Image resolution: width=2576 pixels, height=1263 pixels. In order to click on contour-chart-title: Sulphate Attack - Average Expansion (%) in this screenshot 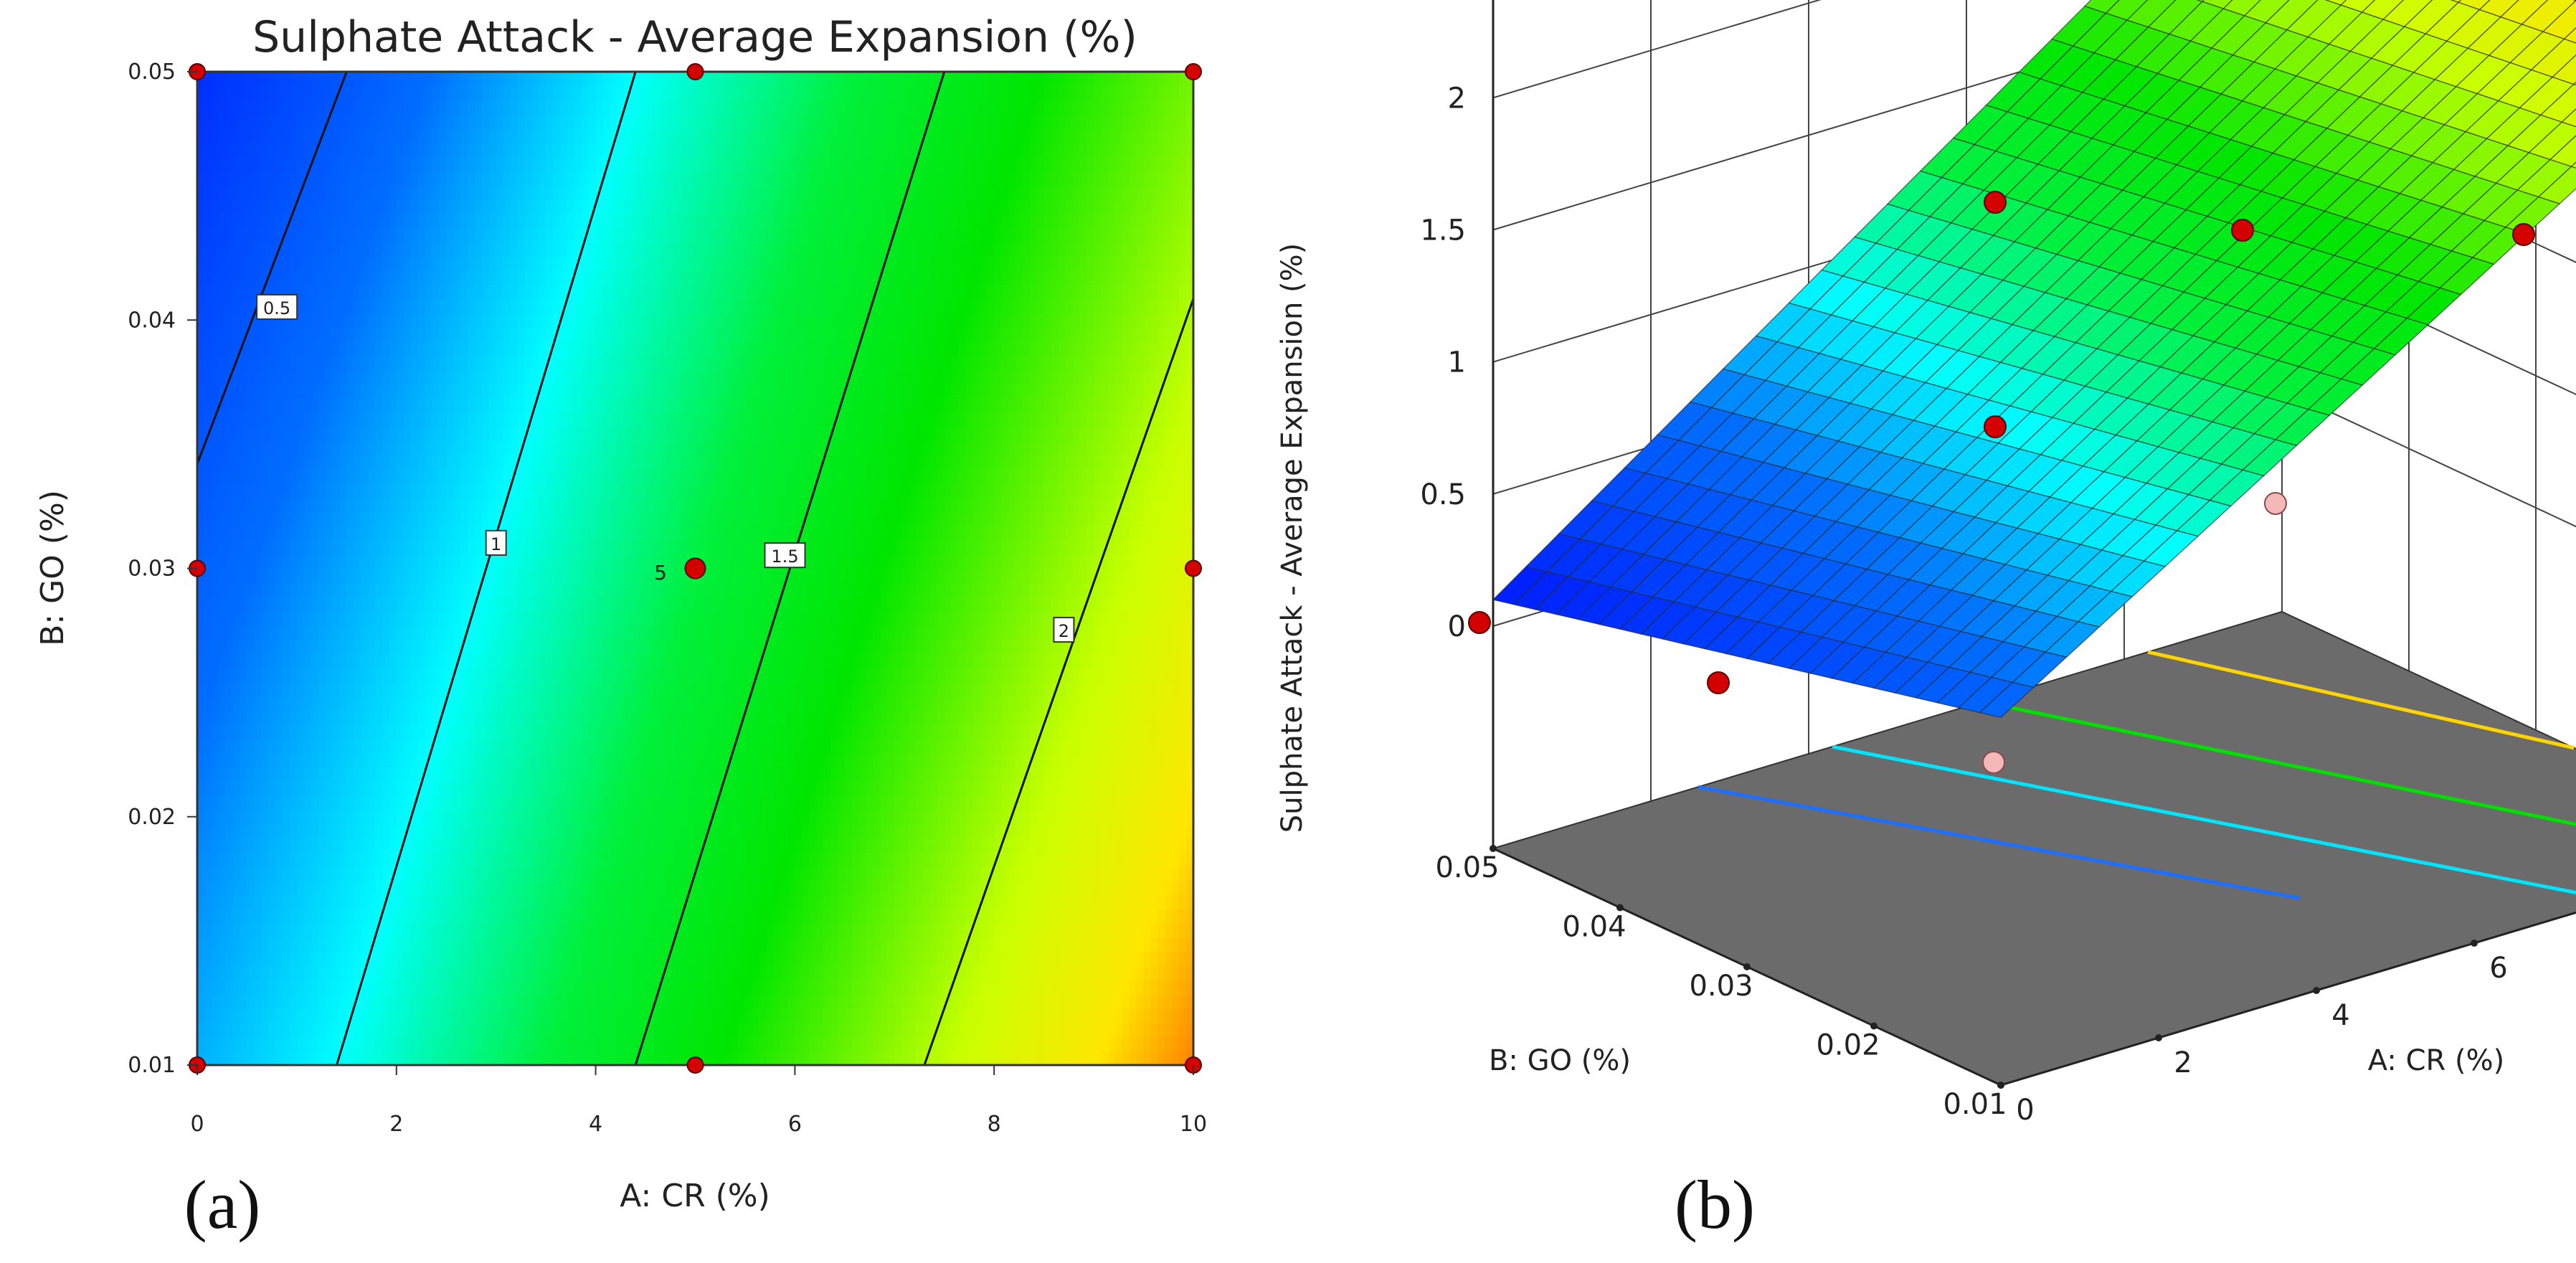, I will do `click(694, 37)`.